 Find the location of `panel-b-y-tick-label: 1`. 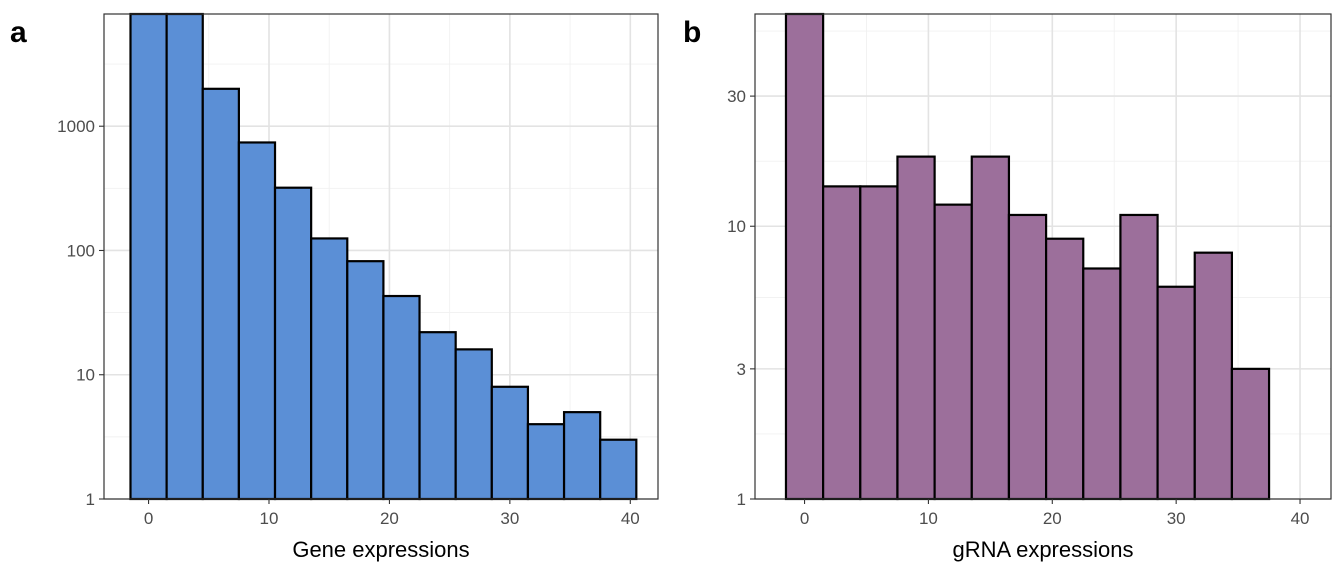

panel-b-y-tick-label: 1 is located at coordinates (741, 499).